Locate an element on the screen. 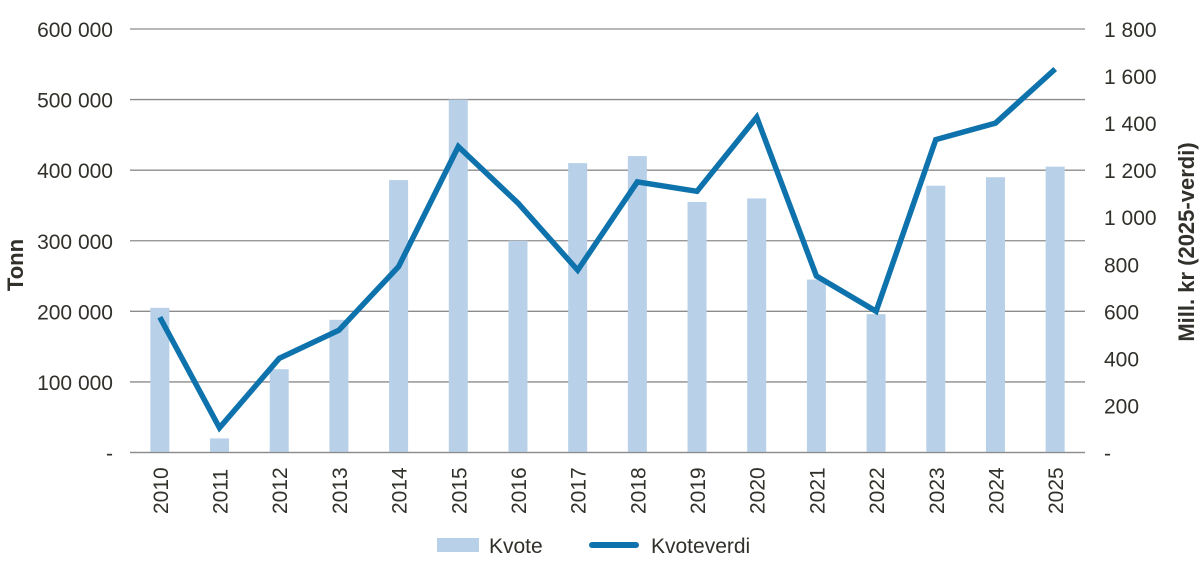  bar-2012 is located at coordinates (279, 411).